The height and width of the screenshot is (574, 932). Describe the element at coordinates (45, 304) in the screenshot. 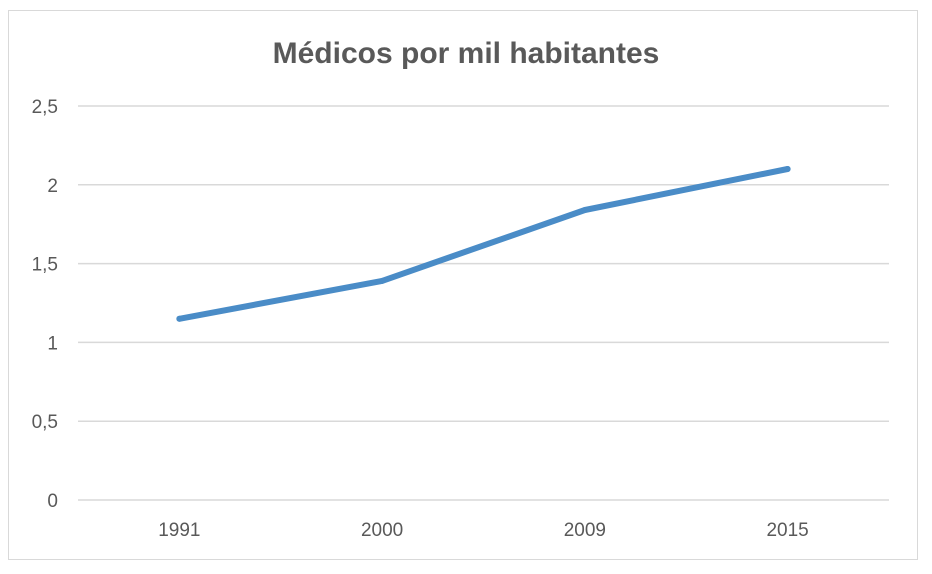

I see `y-axis-ticks: 0 0,5 1 1,5 2 2,5` at that location.